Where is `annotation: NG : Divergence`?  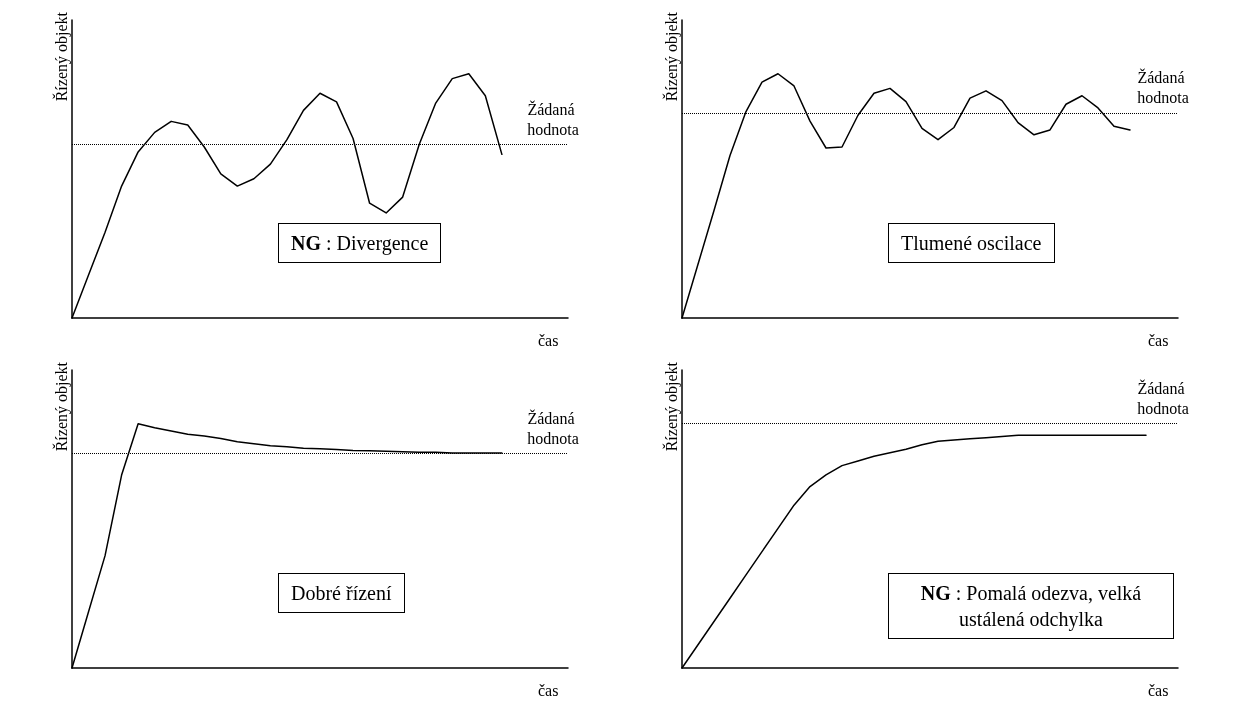
annotation: NG : Divergence is located at coordinates (360, 243).